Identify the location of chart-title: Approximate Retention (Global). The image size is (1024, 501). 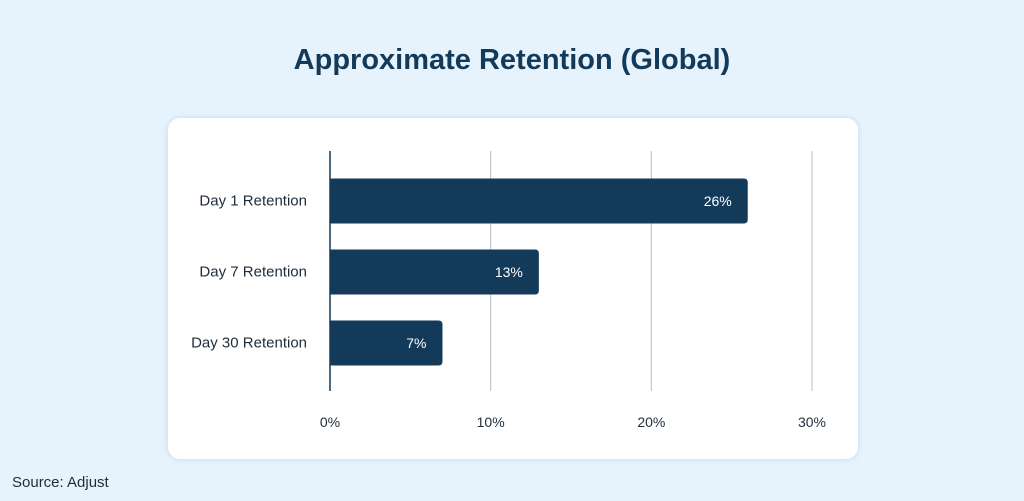
(512, 60).